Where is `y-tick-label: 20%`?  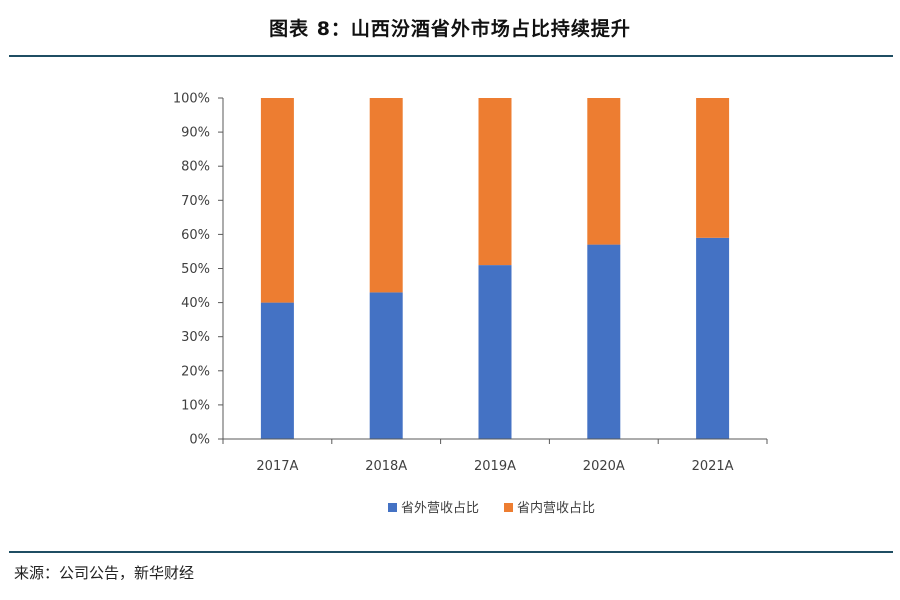 y-tick-label: 20% is located at coordinates (195, 371).